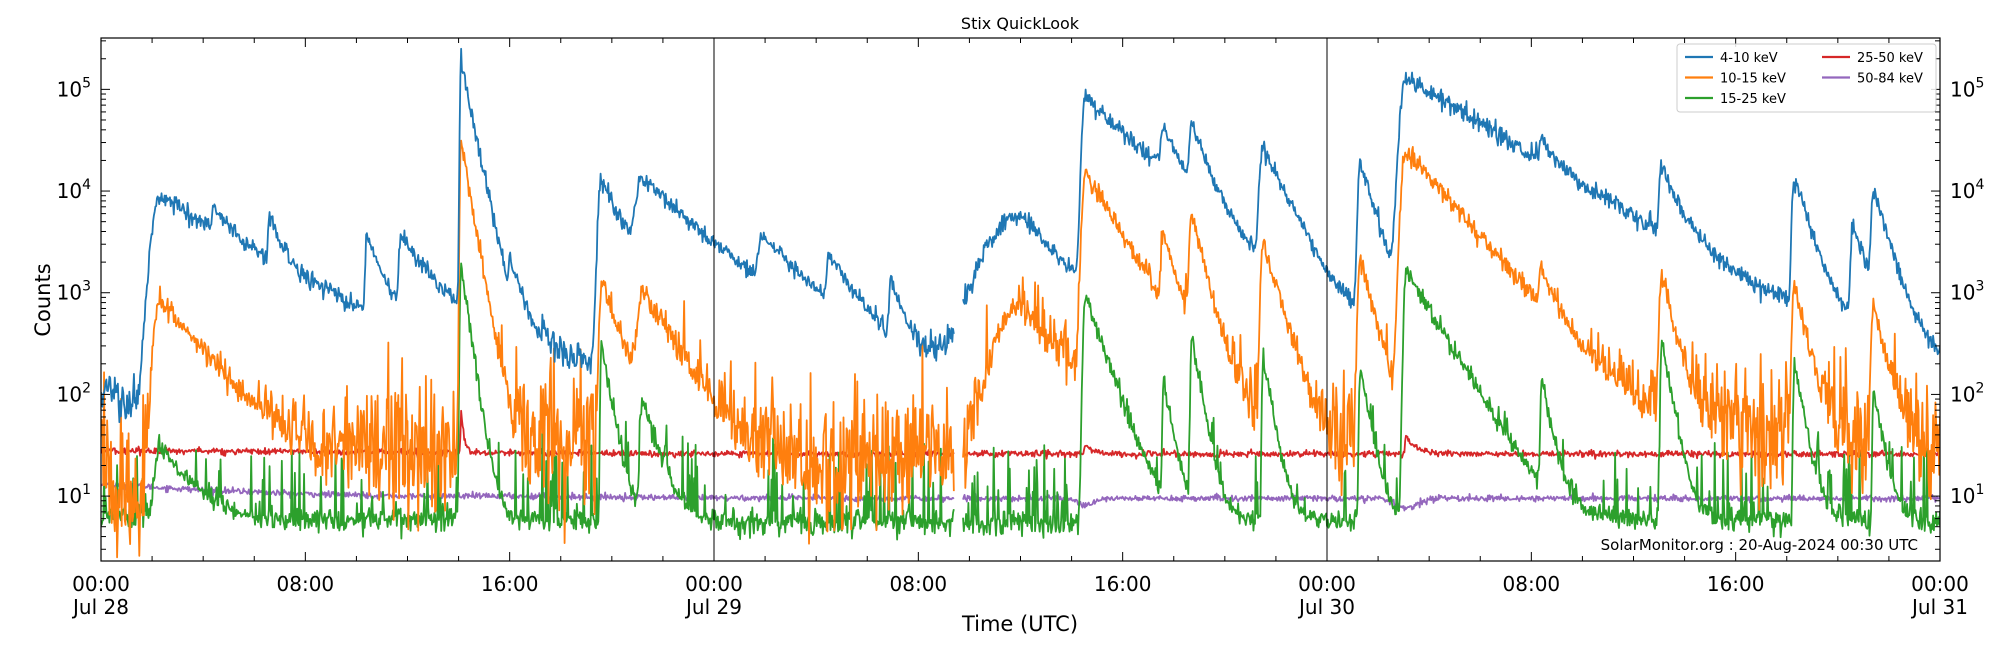  Describe the element at coordinates (1890, 58) in the screenshot. I see `legend-entry-label: 25-50 keV` at that location.